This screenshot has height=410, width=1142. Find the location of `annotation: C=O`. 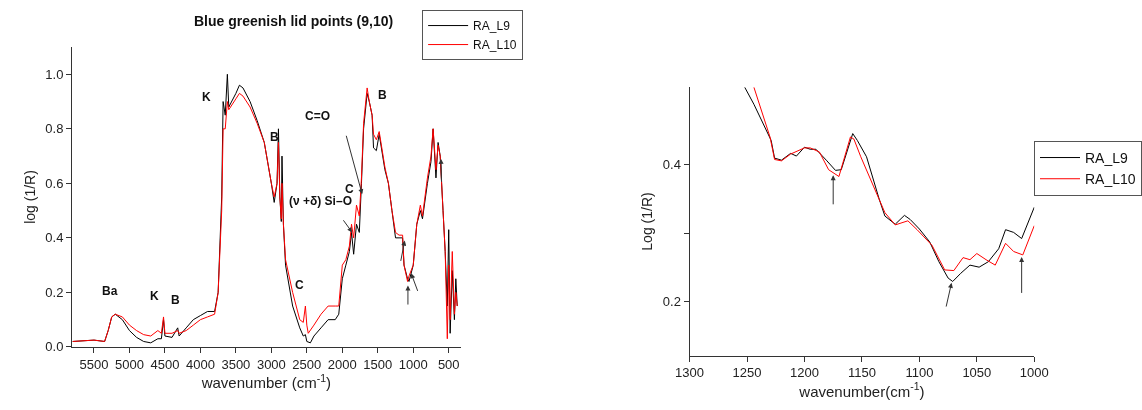

annotation: C=O is located at coordinates (318, 116).